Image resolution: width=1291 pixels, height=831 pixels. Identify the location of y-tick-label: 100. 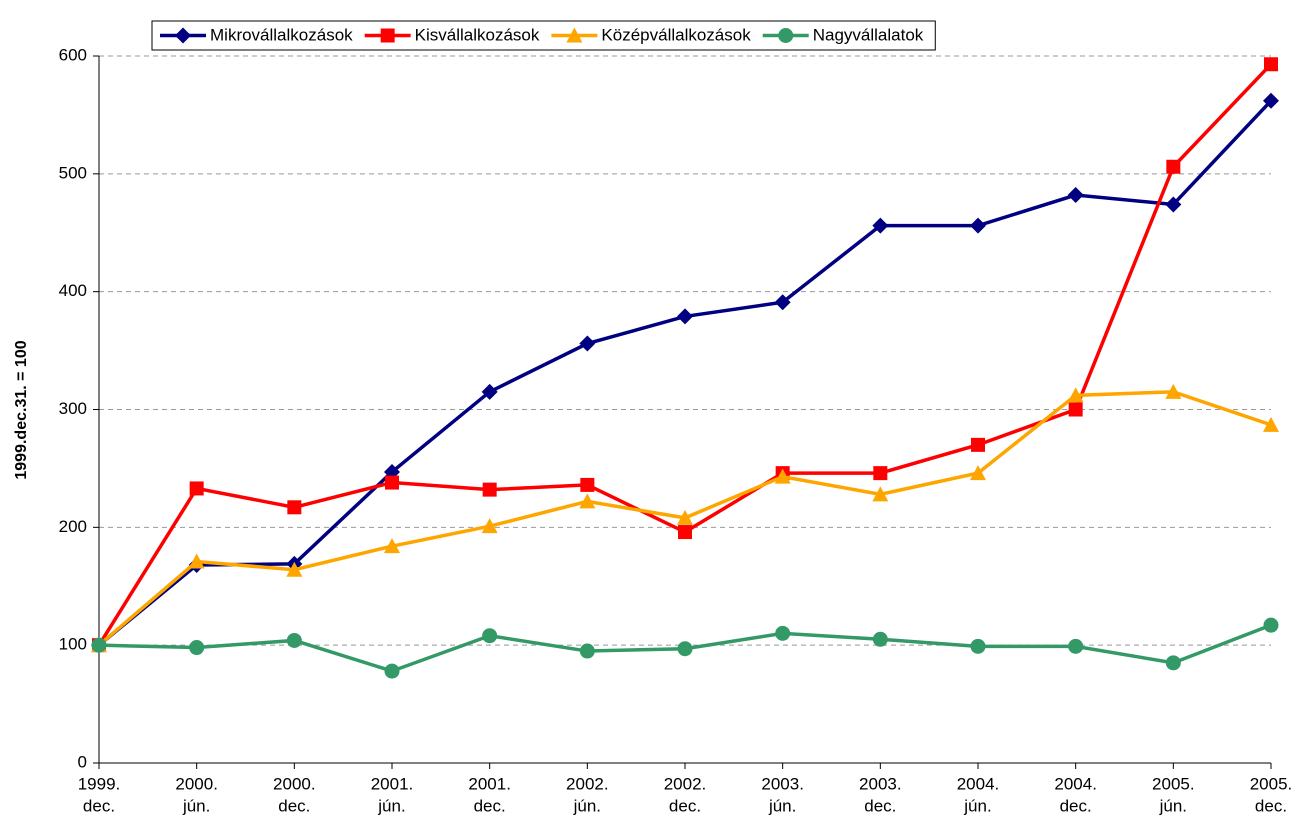
(73, 644).